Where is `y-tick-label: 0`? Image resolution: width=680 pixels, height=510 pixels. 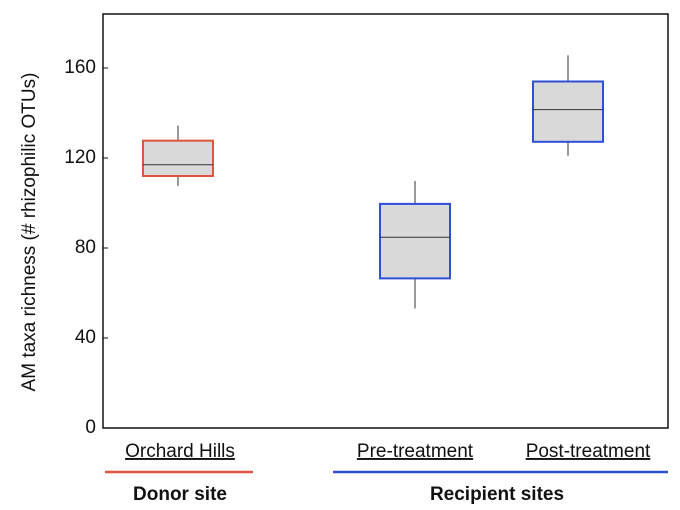
y-tick-label: 0 is located at coordinates (90, 427).